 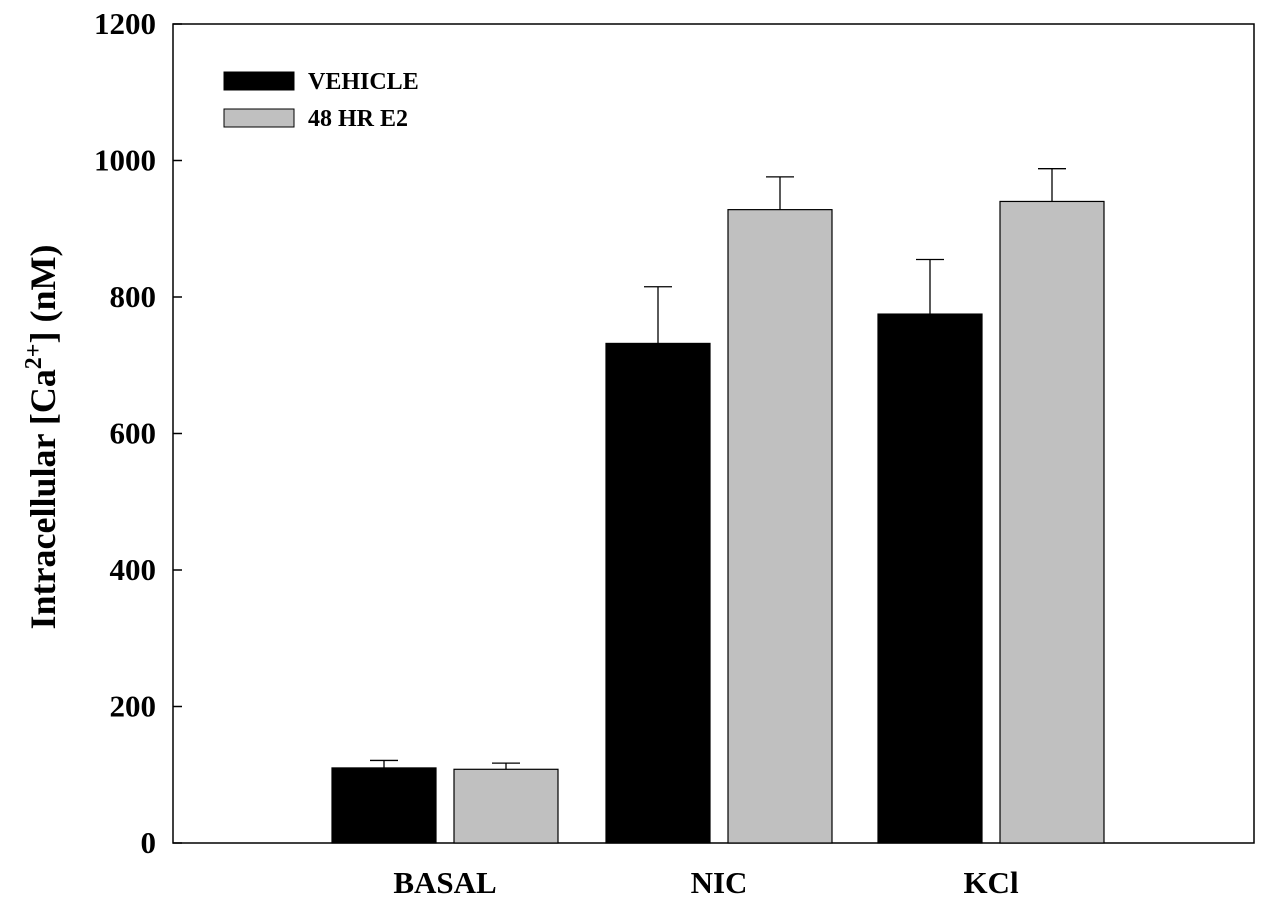 I want to click on y-tick-label: 200, so click(x=133, y=706).